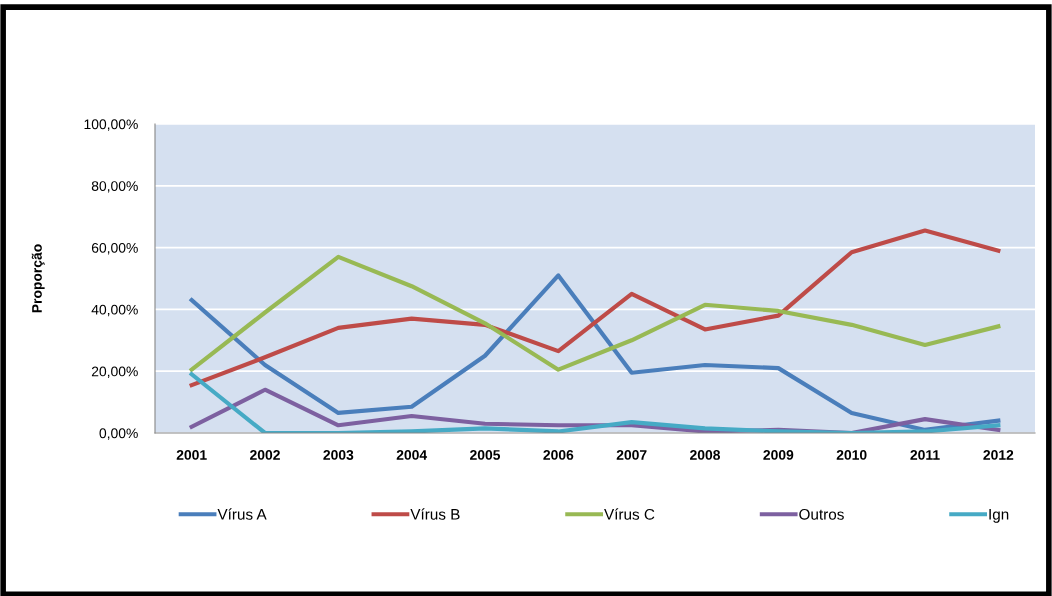  Describe the element at coordinates (558, 455) in the screenshot. I see `x-tick-label: 2006` at that location.